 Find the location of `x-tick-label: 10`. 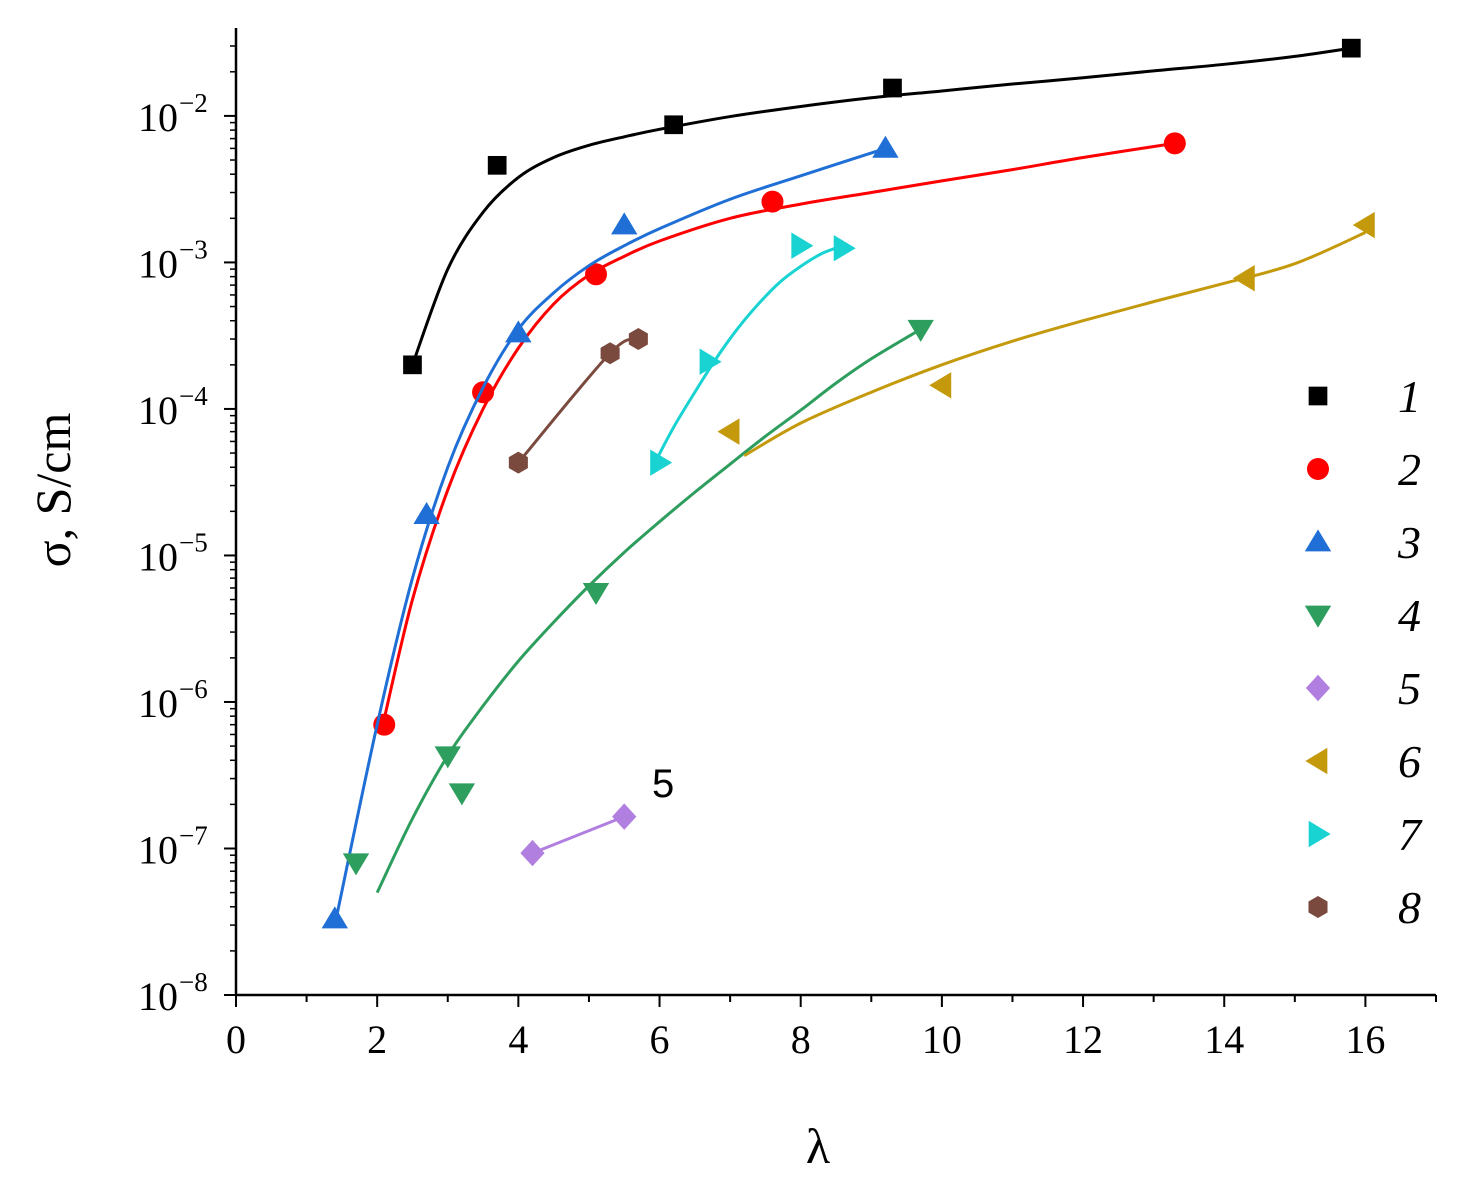

x-tick-label: 10 is located at coordinates (942, 1039).